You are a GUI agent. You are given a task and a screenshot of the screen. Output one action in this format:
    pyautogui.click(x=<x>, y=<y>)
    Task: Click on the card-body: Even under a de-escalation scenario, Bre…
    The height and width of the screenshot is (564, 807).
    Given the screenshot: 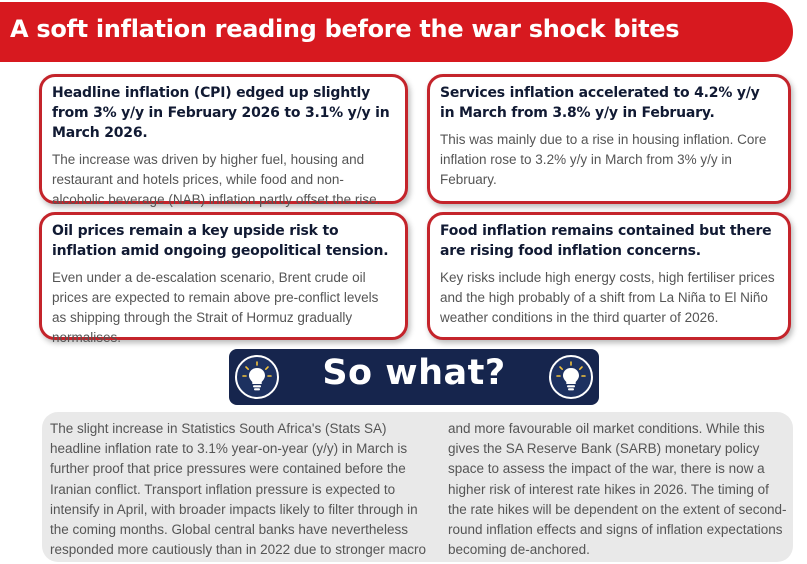 What is the action you would take?
    pyautogui.click(x=215, y=307)
    